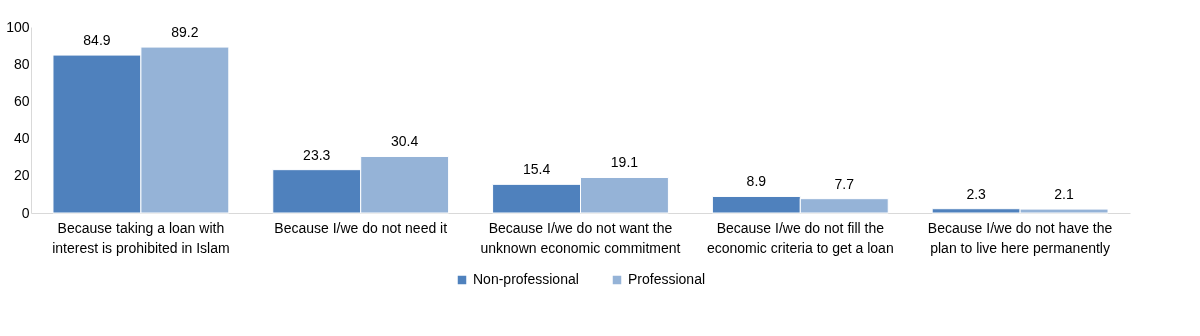 The image size is (1200, 336). Describe the element at coordinates (21, 138) in the screenshot. I see `y-tick-label: 40` at that location.